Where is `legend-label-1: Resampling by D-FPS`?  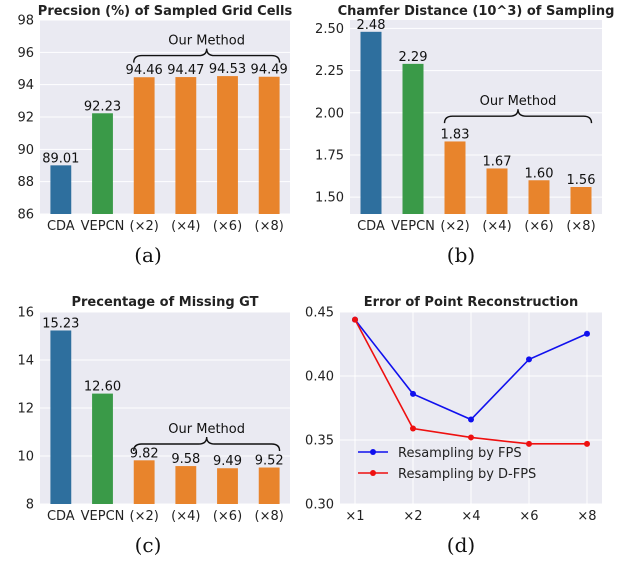 legend-label-1: Resampling by D-FPS is located at coordinates (467, 474).